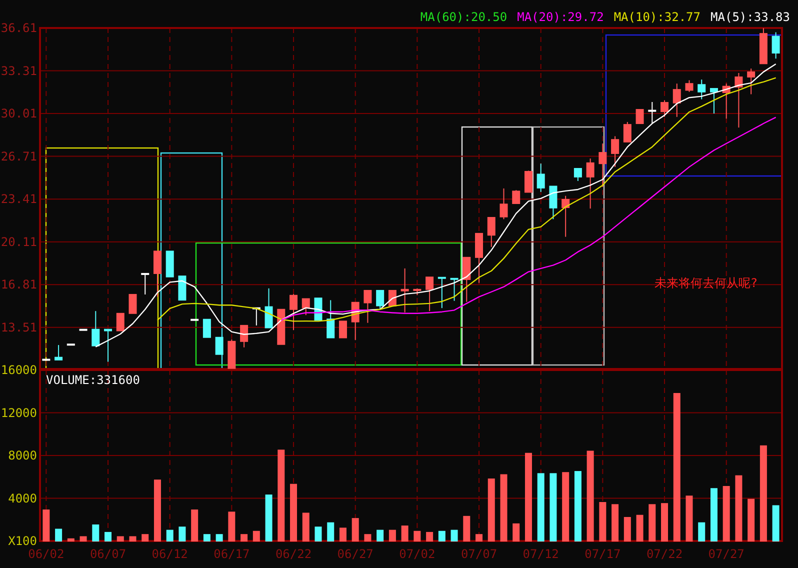 The width and height of the screenshot is (798, 568). Describe the element at coordinates (22, 455) in the screenshot. I see `y-tick-label: 8000` at that location.